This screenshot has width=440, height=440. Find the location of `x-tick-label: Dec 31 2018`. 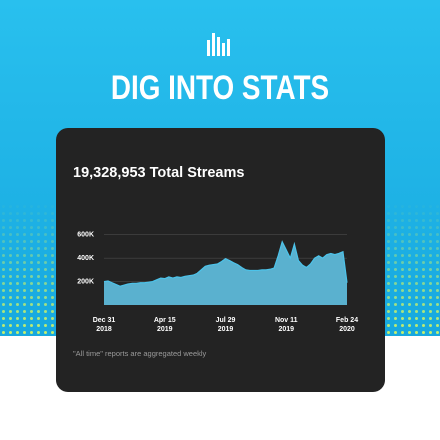

x-tick-label: Dec 31 2018 is located at coordinates (104, 325).